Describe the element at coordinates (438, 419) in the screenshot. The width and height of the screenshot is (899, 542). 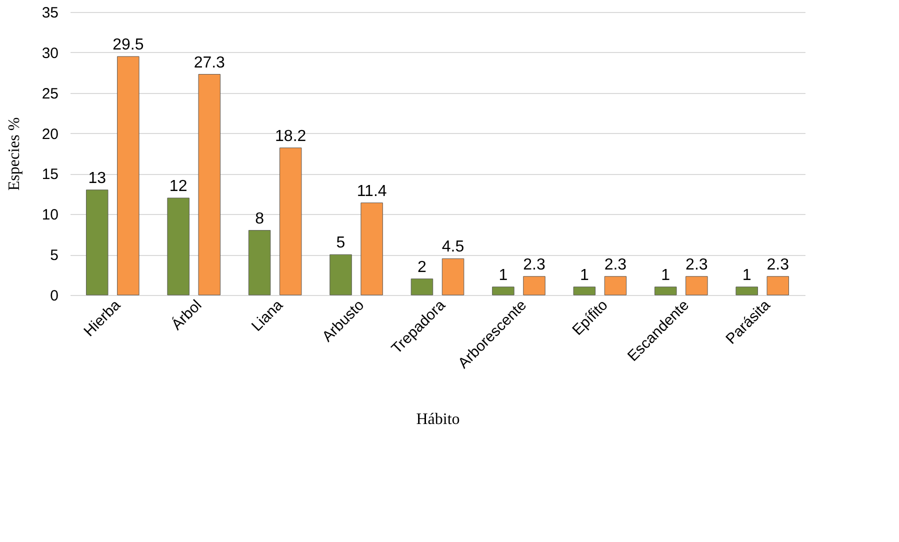
I see `x-axis-title: Hábito` at that location.